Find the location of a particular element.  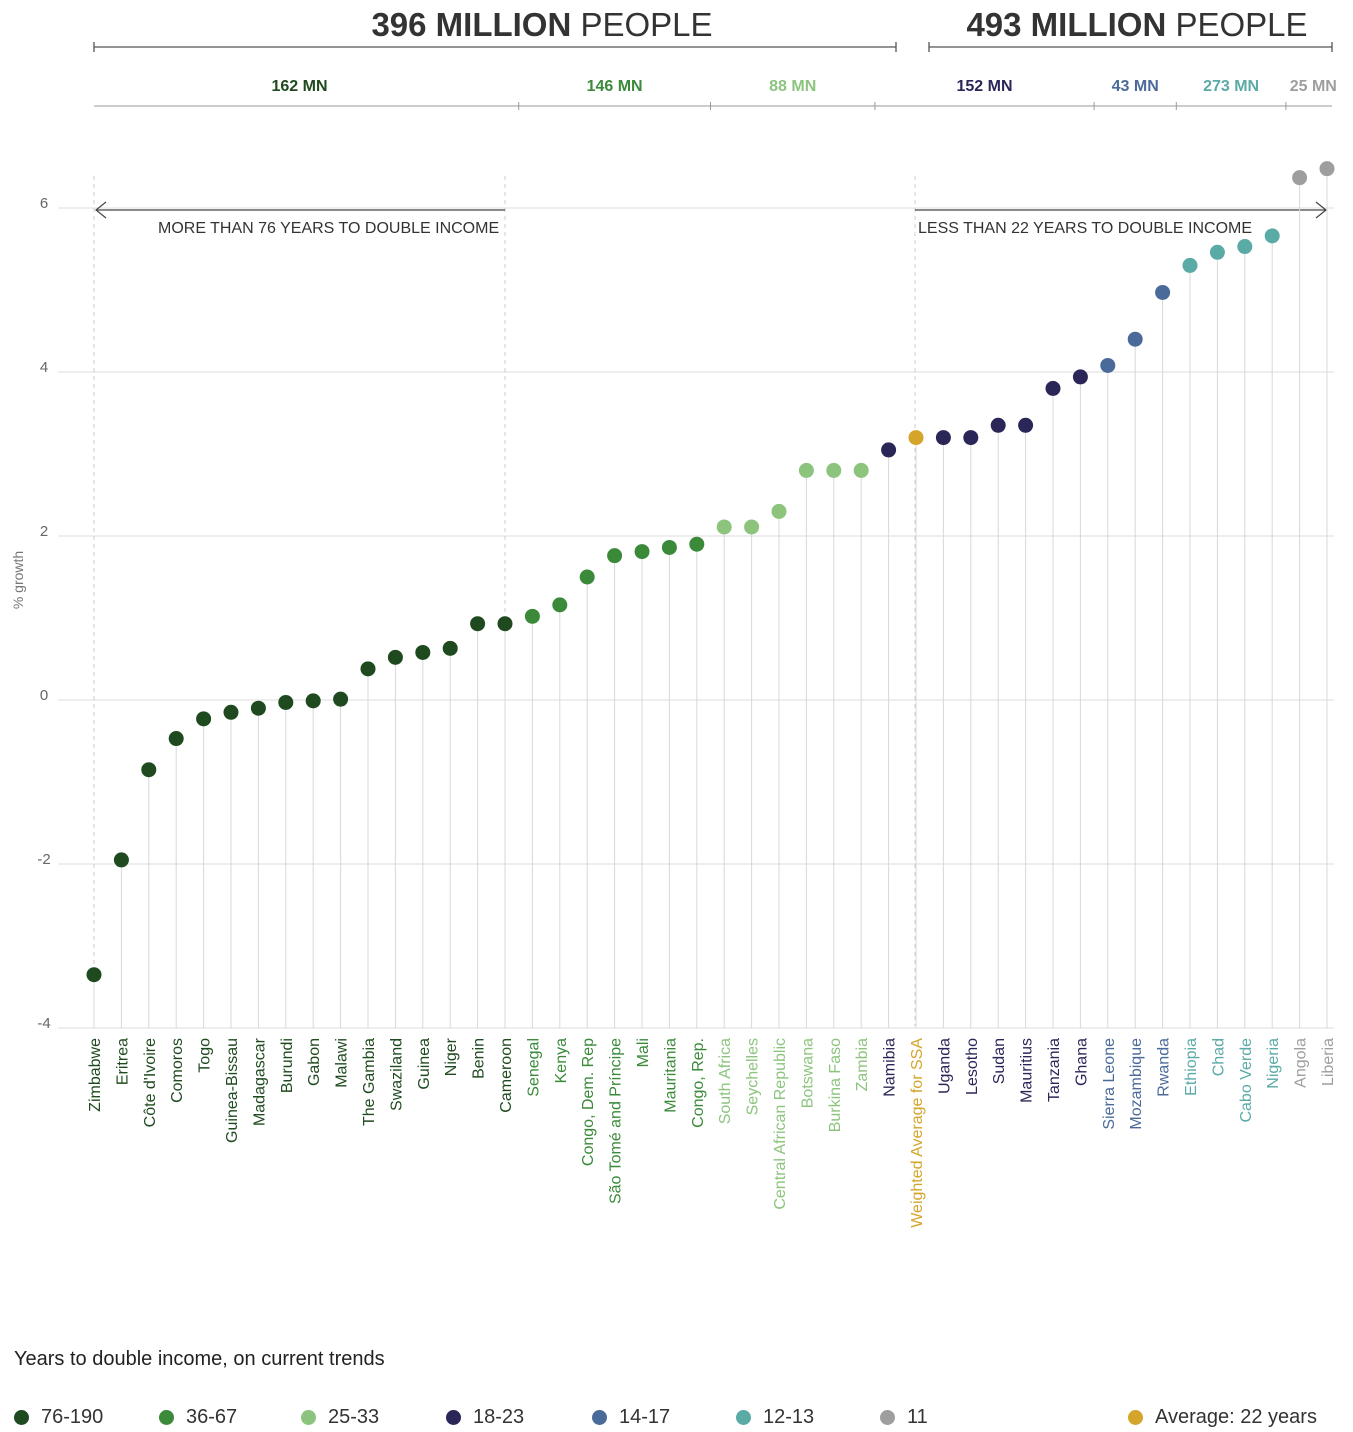

x-tick-label: Malawi is located at coordinates (342, 1063).